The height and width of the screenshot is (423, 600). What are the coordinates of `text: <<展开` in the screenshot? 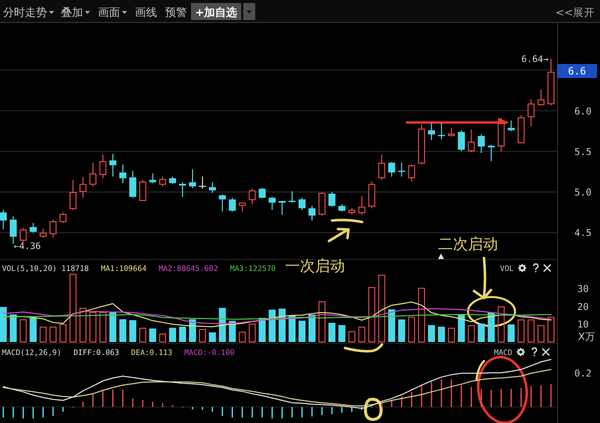 It's located at (575, 13).